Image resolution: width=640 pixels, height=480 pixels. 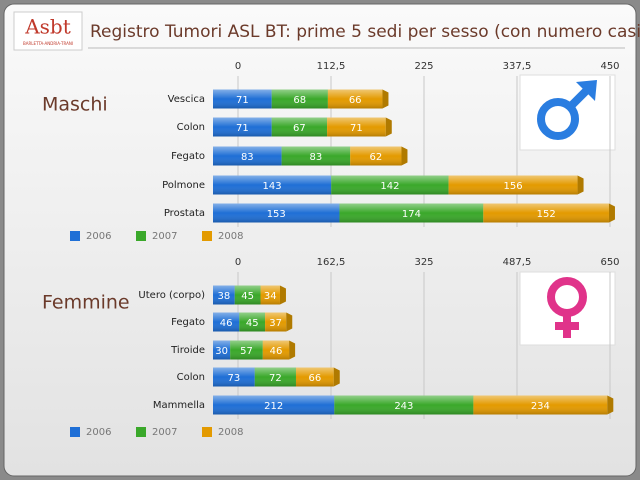 What do you see at coordinates (238, 66) in the screenshot?
I see `x-tick-label: 0` at bounding box center [238, 66].